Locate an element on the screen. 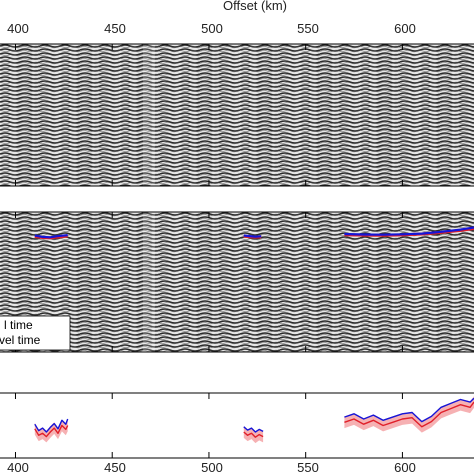 The width and height of the screenshot is (474, 474). bottom-panel-ticks is located at coordinates (208, 425).